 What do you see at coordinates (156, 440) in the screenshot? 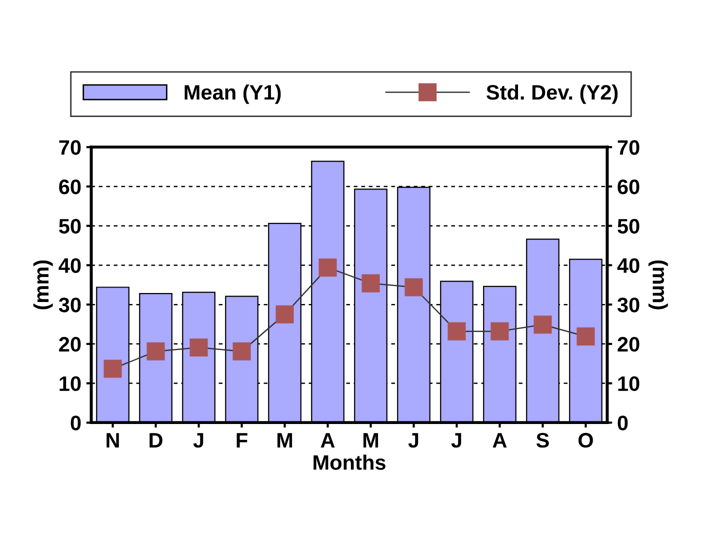
I see `x-tick-label: D` at bounding box center [156, 440].